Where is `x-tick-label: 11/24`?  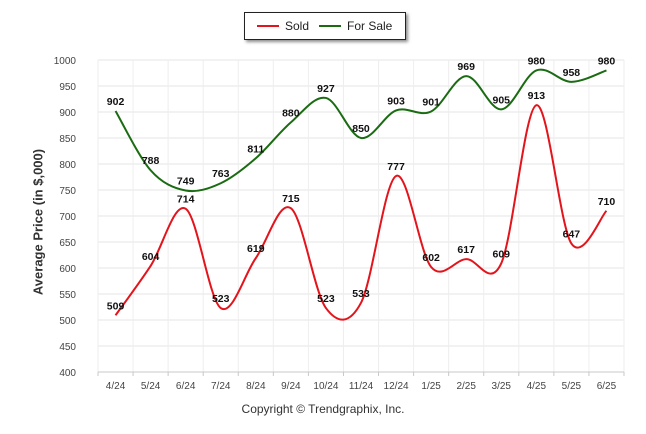
x-tick-label: 11/24 is located at coordinates (361, 386).